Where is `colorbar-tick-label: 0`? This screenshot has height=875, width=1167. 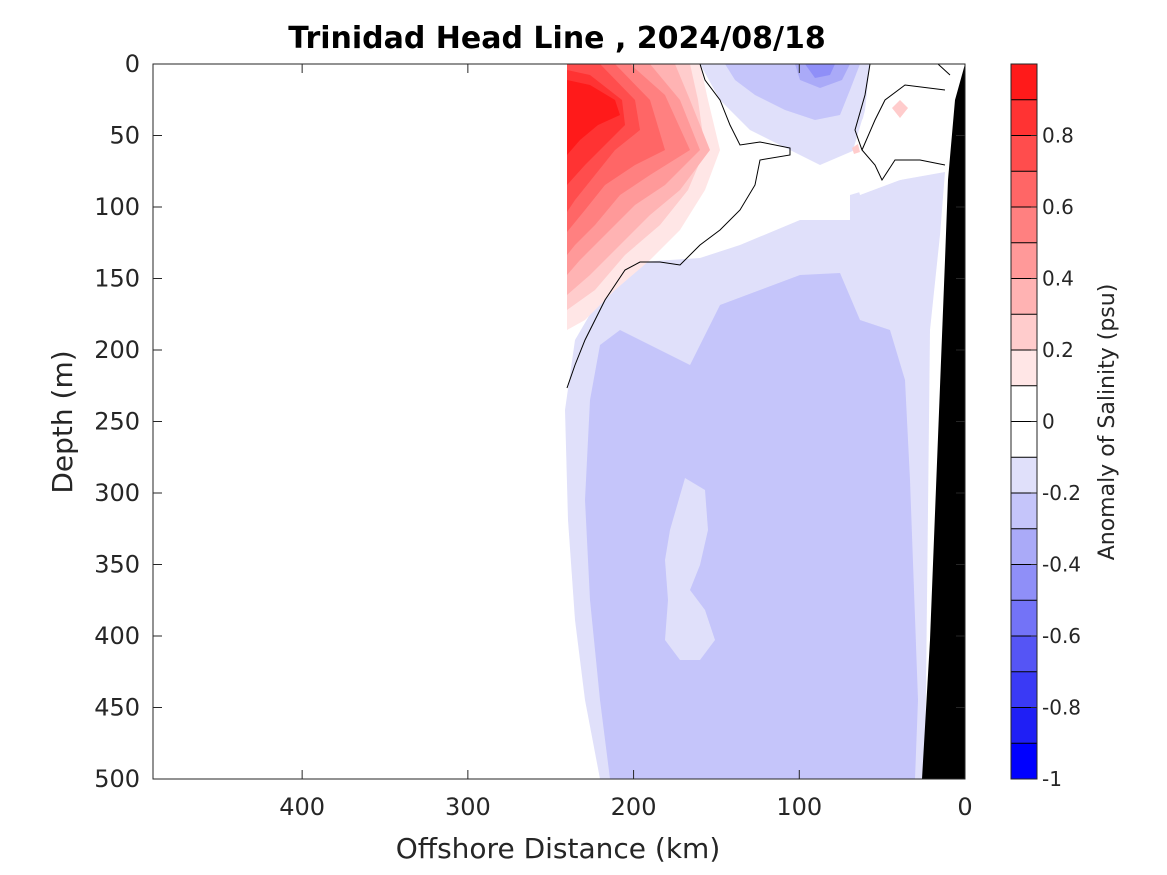 colorbar-tick-label: 0 is located at coordinates (1048, 422).